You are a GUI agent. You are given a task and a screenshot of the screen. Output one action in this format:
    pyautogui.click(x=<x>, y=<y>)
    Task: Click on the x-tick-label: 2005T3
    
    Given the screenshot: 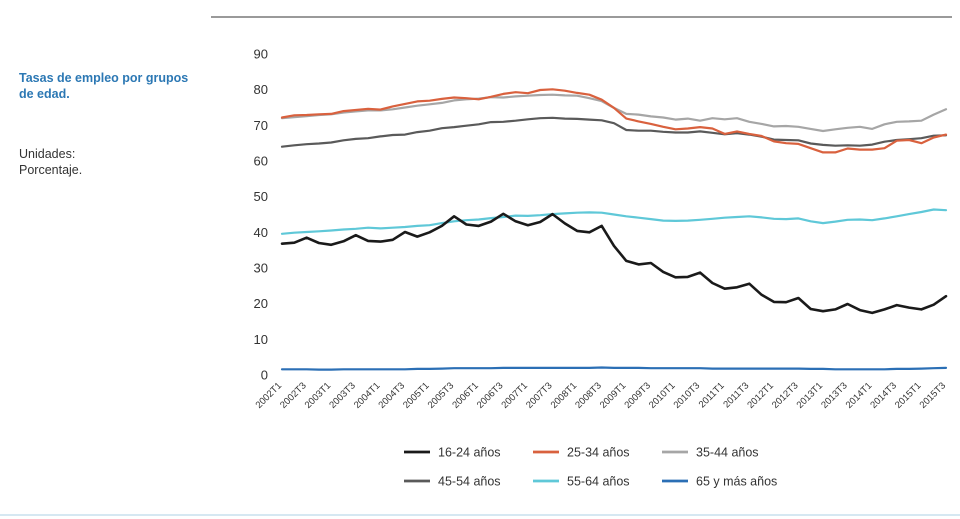 What is the action you would take?
    pyautogui.click(x=441, y=395)
    